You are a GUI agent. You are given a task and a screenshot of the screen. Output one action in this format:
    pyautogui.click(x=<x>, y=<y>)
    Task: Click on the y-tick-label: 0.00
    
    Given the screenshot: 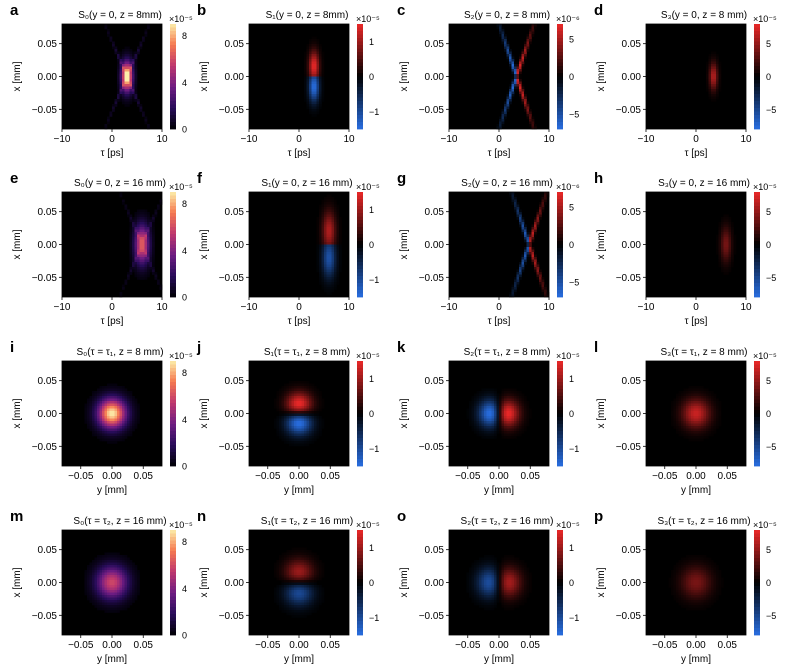 What is the action you would take?
    pyautogui.click(x=48, y=583)
    